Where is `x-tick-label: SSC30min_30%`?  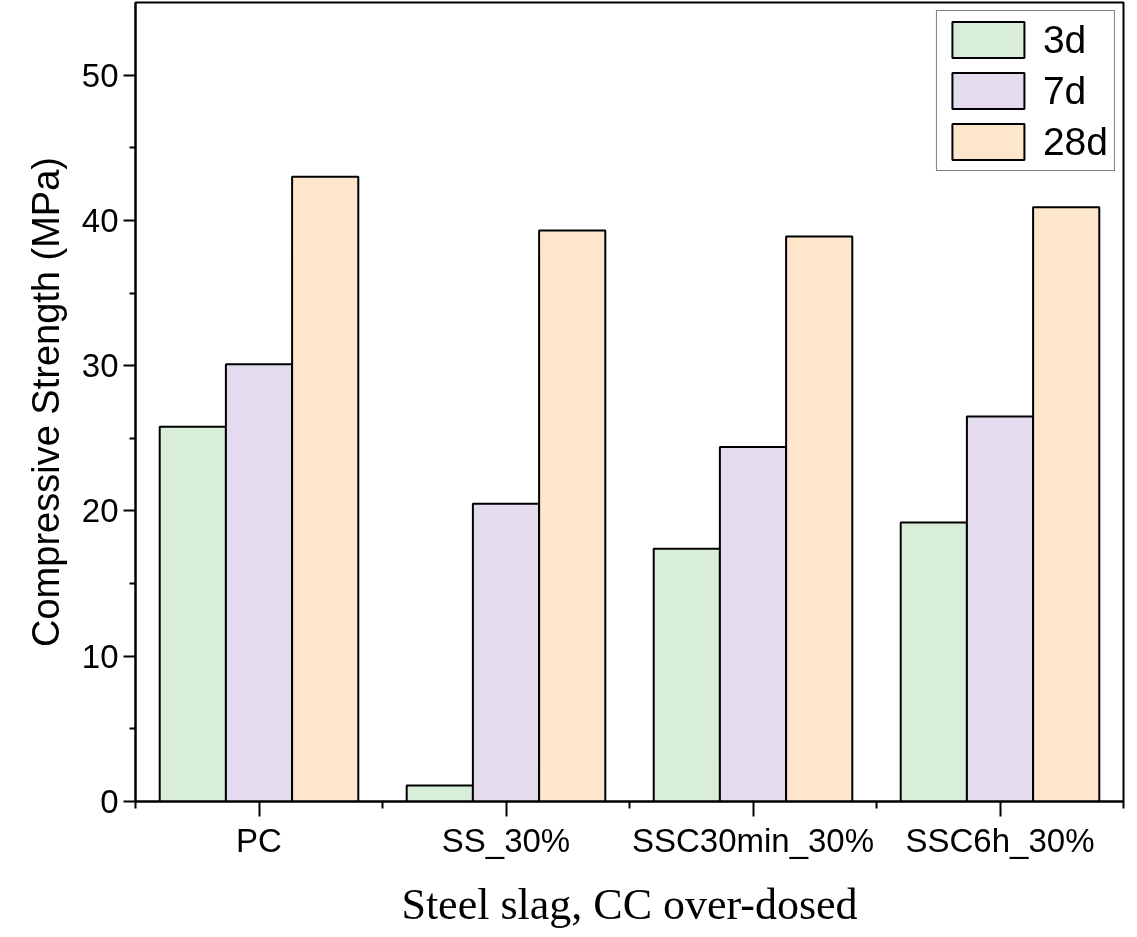
x-tick-label: SSC30min_30% is located at coordinates (753, 840).